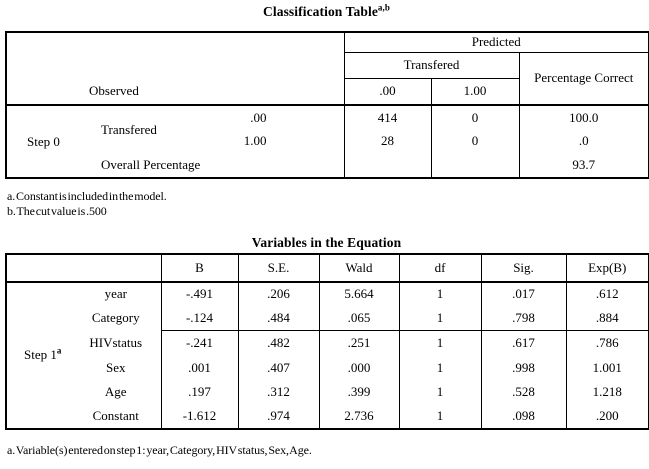 The image size is (649, 469). Describe the element at coordinates (583, 79) in the screenshot. I see `percentage-correct-header-cell: Percentage Correct` at that location.